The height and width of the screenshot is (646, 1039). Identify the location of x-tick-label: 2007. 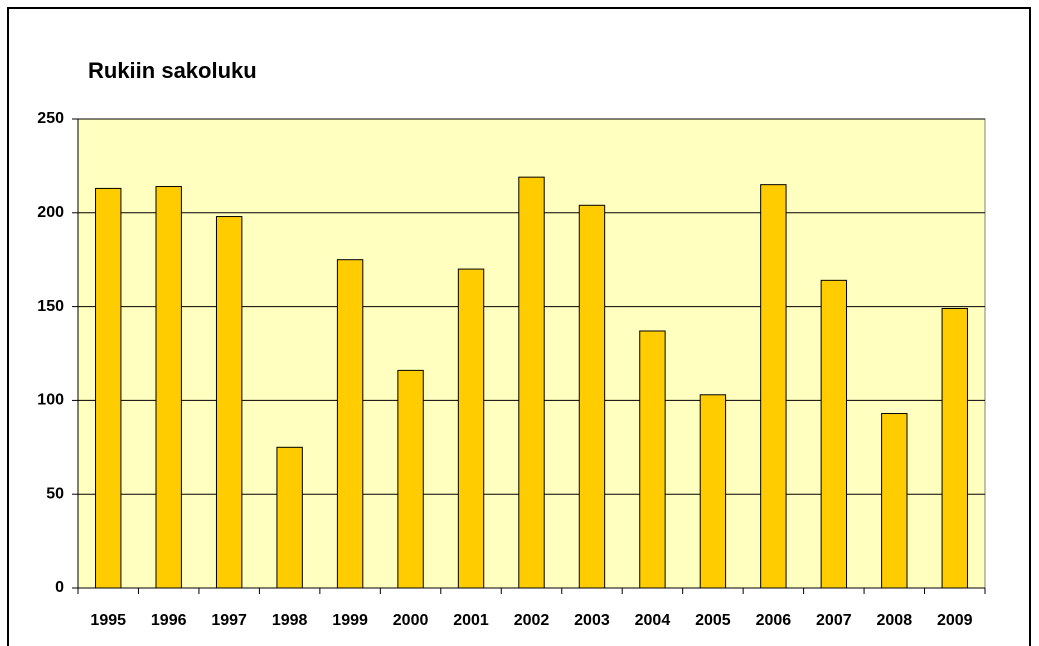
(834, 620).